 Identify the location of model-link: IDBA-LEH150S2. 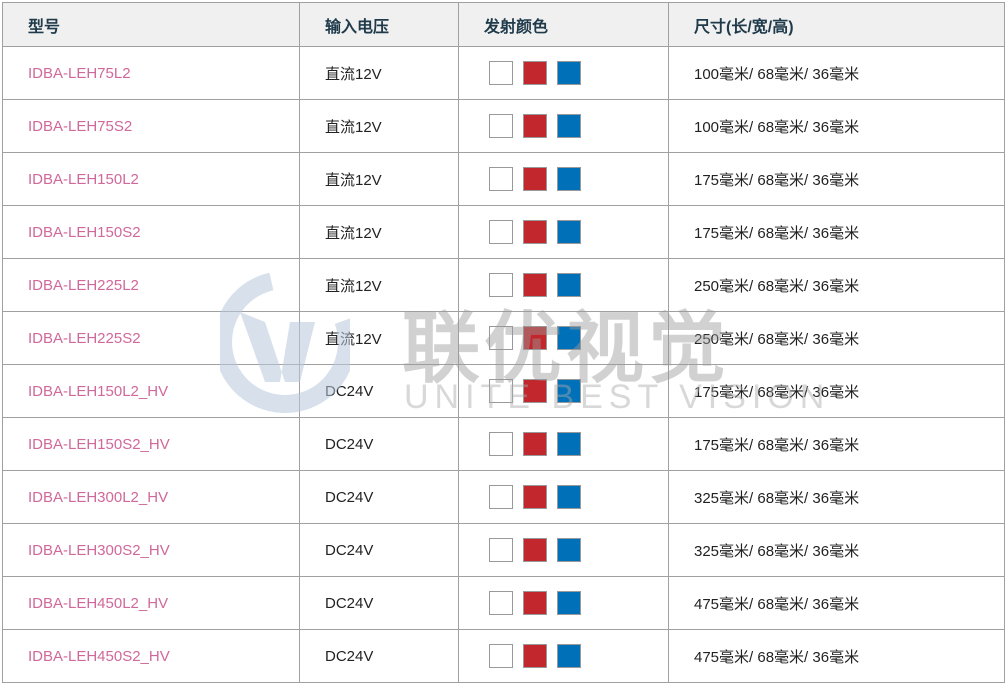
(151, 232).